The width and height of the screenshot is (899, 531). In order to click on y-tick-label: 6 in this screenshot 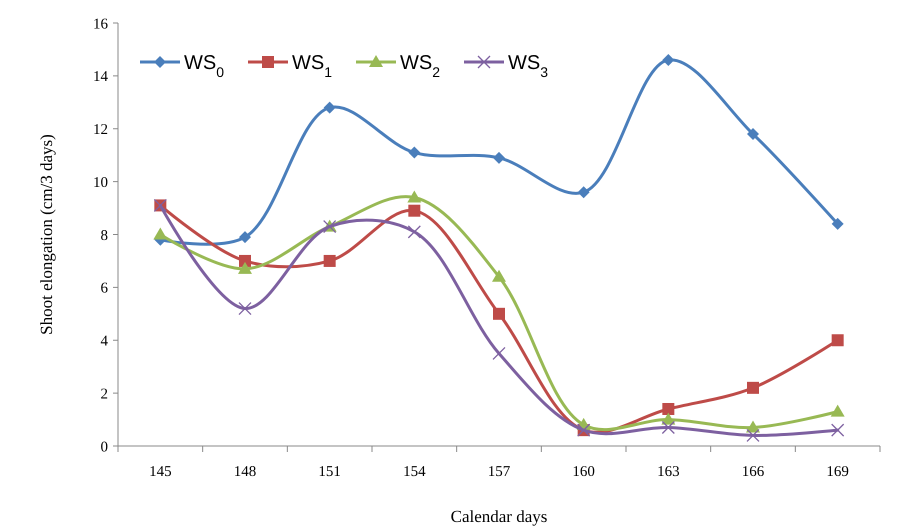, I will do `click(104, 288)`.